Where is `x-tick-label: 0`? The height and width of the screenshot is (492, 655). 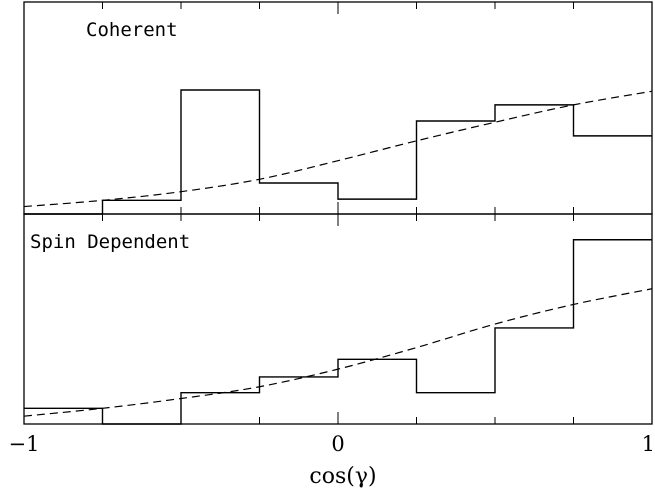 x-tick-label: 0 is located at coordinates (337, 444).